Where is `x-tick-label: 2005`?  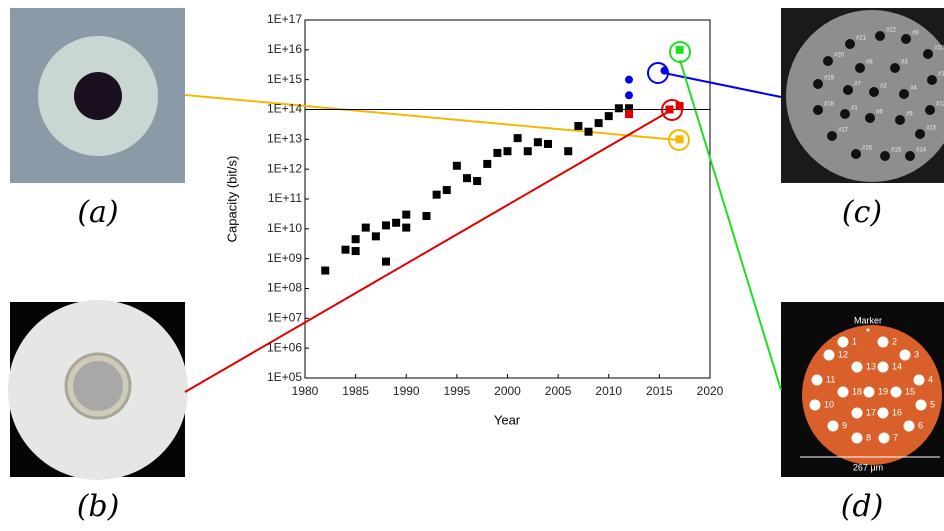
x-tick-label: 2005 is located at coordinates (558, 391).